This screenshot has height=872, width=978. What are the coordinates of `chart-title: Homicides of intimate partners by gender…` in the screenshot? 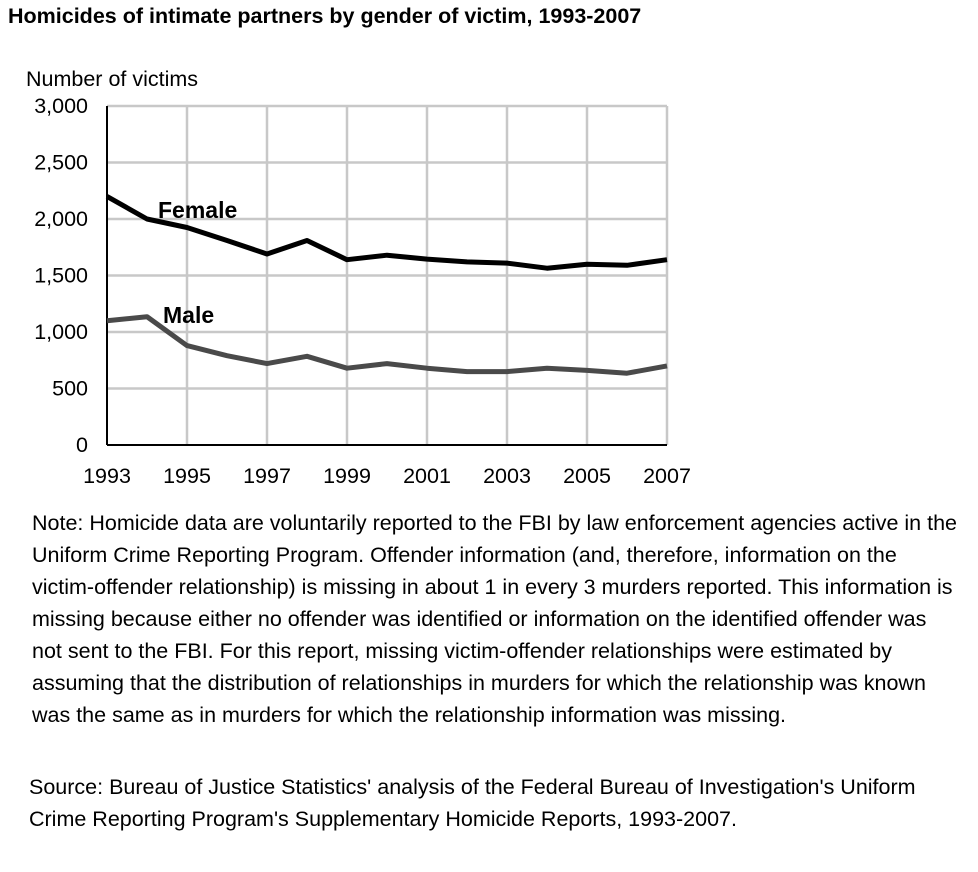 It's located at (325, 16).